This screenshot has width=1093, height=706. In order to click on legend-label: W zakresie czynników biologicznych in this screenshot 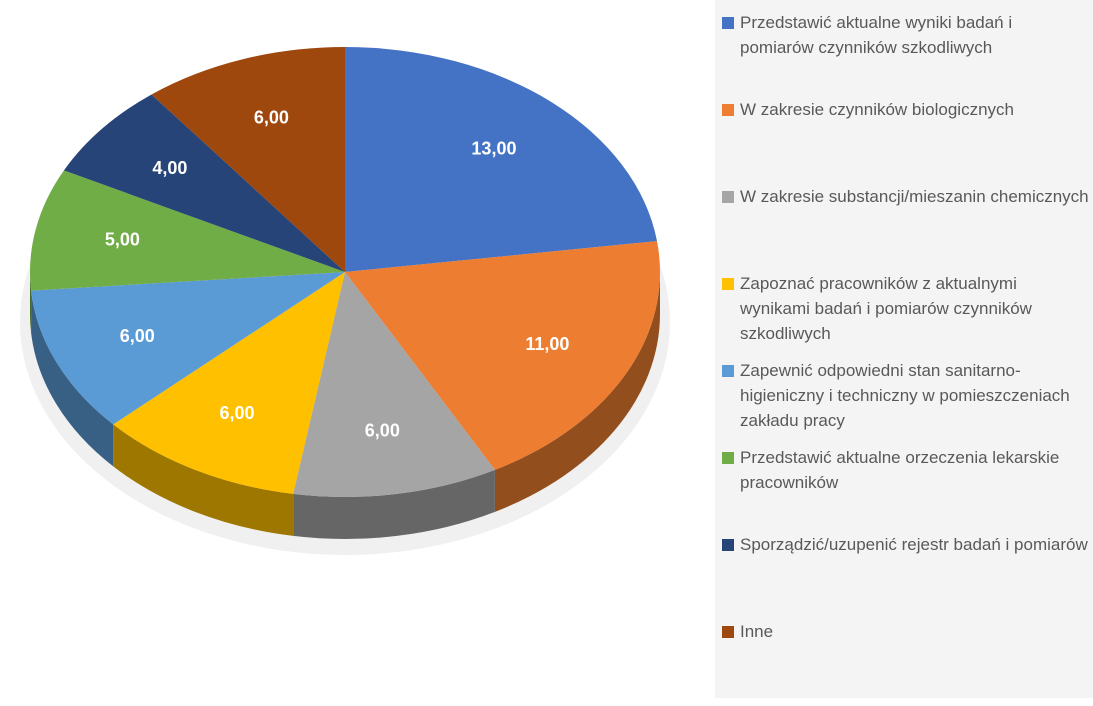, I will do `click(877, 109)`.